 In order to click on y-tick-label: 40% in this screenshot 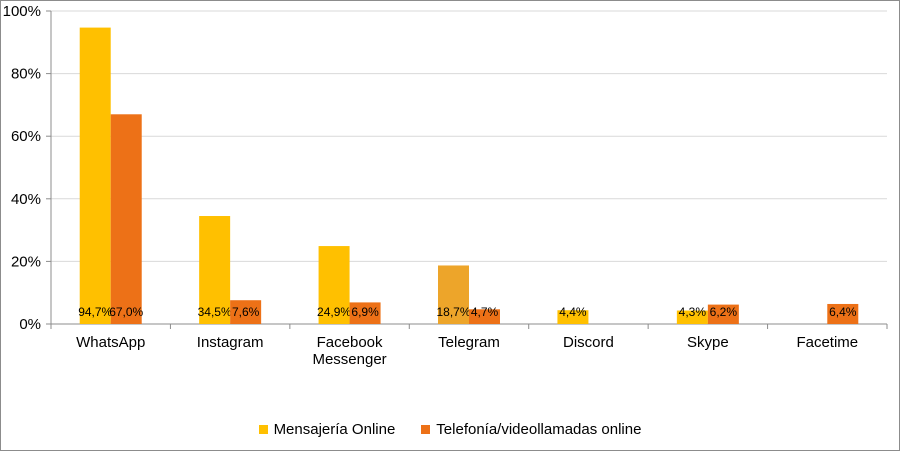, I will do `click(26, 199)`.